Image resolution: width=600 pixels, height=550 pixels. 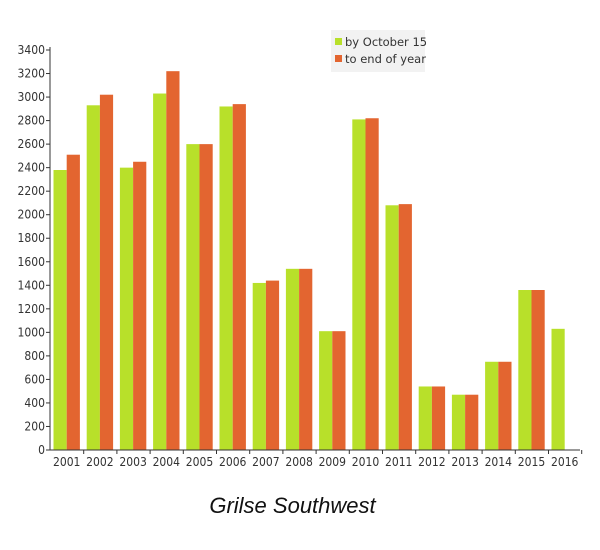 What do you see at coordinates (32, 144) in the screenshot?
I see `y-tick-label: 2600` at bounding box center [32, 144].